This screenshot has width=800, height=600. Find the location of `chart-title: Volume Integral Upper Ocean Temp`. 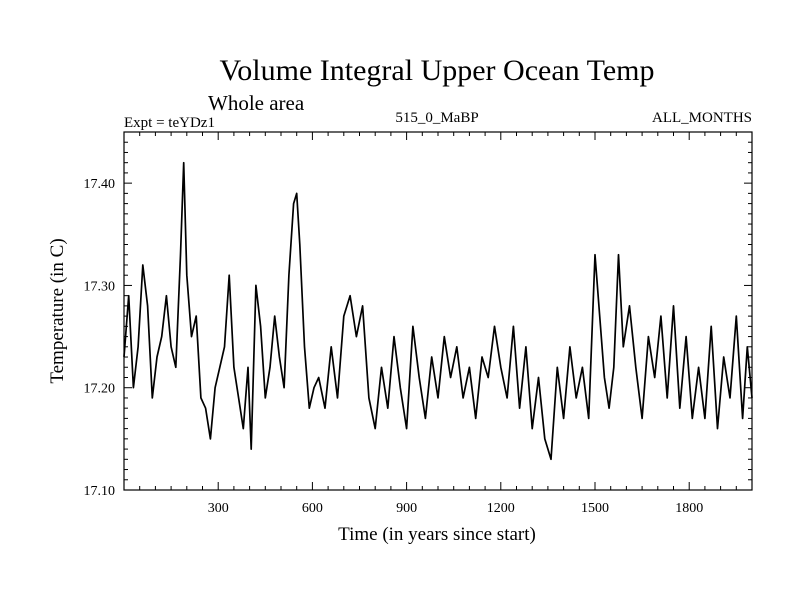

chart-title: Volume Integral Upper Ocean Temp is located at coordinates (437, 70).